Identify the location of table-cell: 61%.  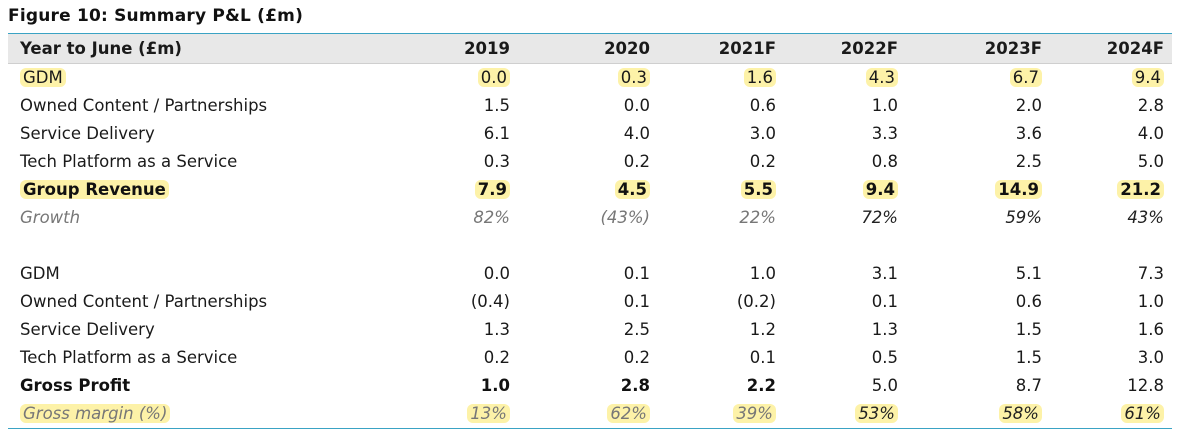
(1142, 413).